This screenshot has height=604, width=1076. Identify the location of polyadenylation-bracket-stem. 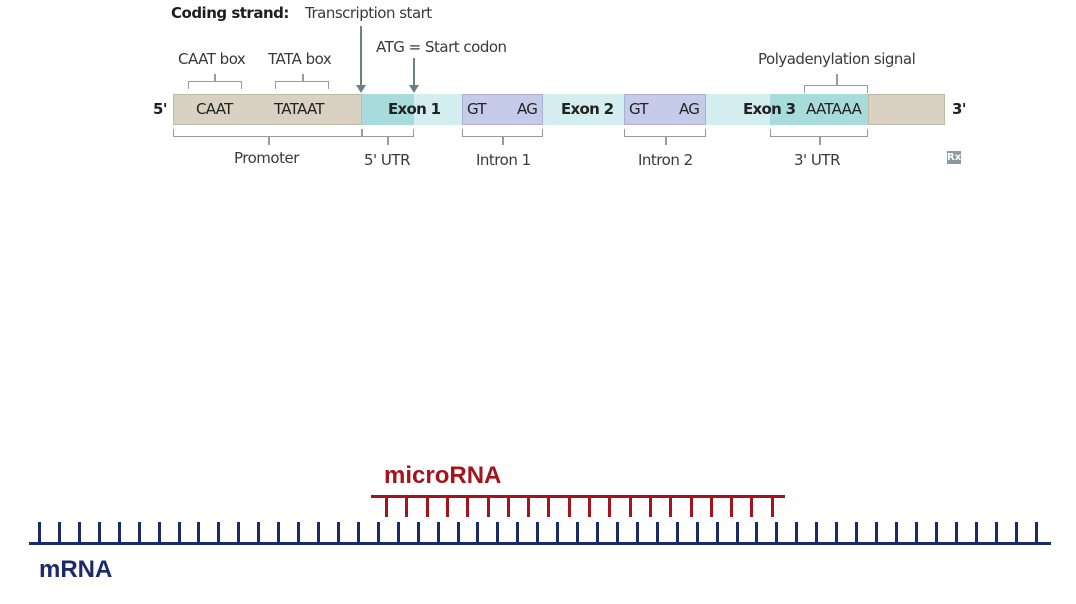
(837, 80).